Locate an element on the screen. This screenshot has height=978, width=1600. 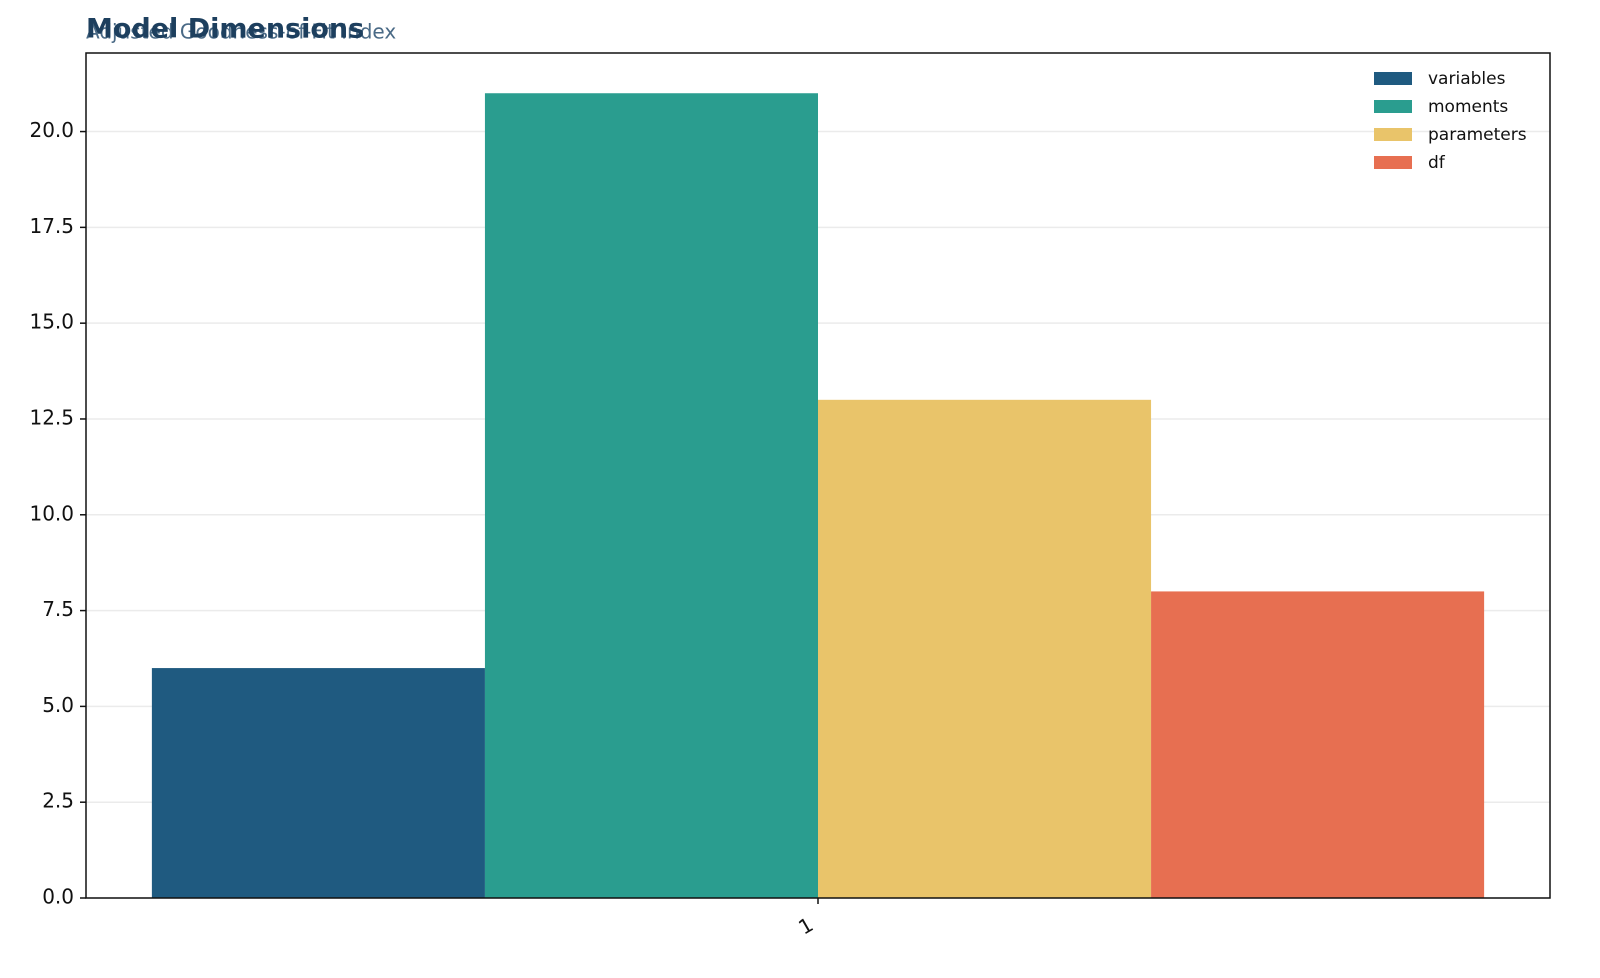
y-tick-label: 7.5 is located at coordinates (58, 609).